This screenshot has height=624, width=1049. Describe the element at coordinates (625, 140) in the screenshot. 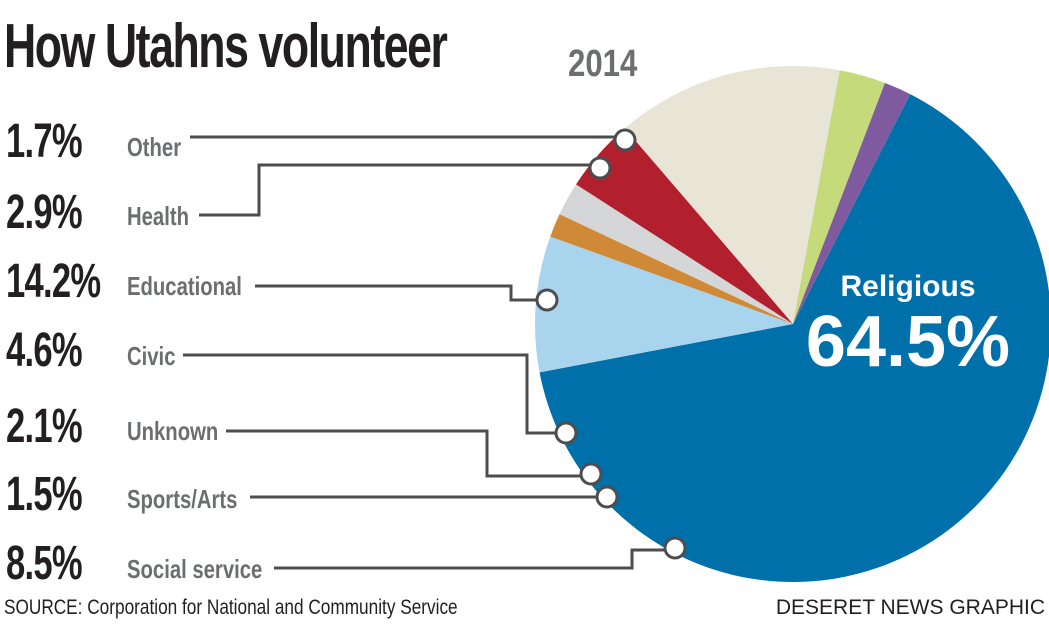

I see `leader-dot-other` at that location.